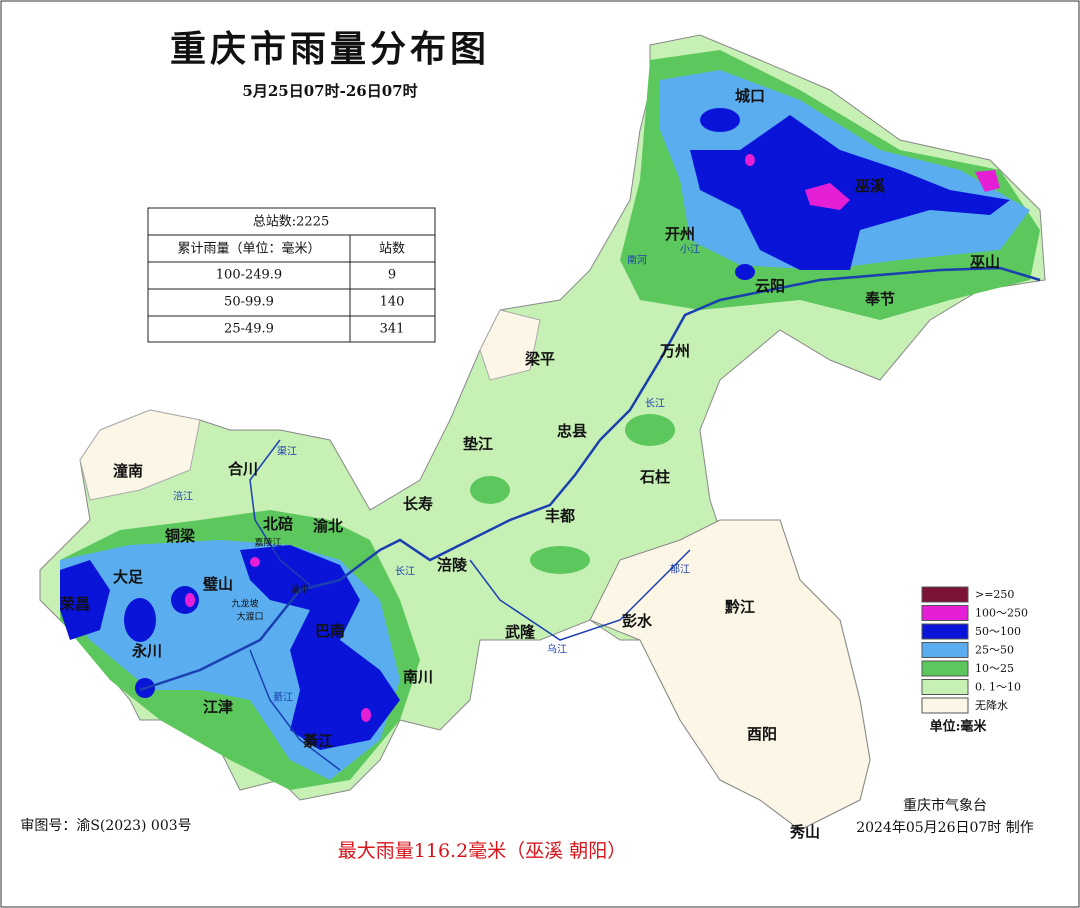  I want to click on legend-label: 0. 1～10, so click(998, 687).